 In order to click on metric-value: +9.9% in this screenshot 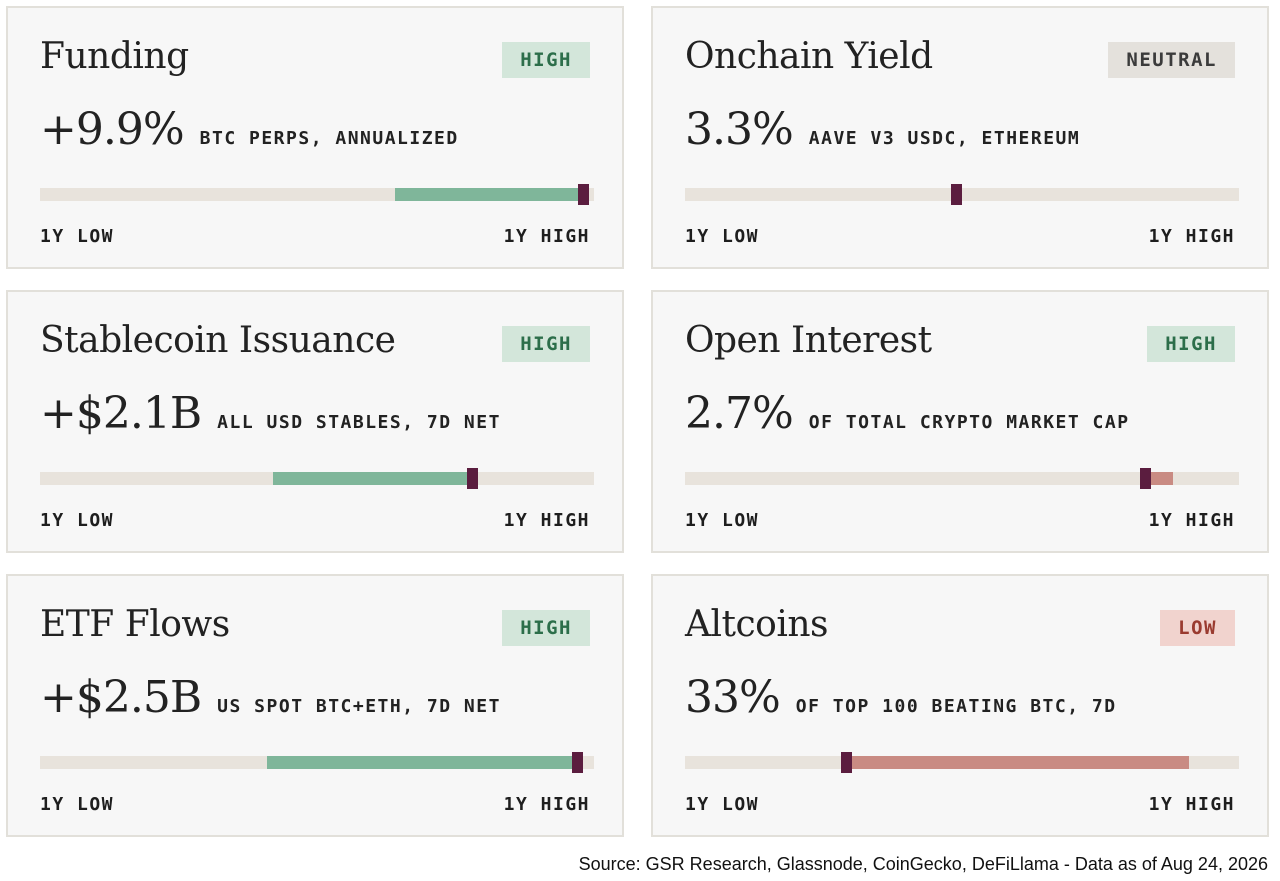, I will do `click(112, 129)`.